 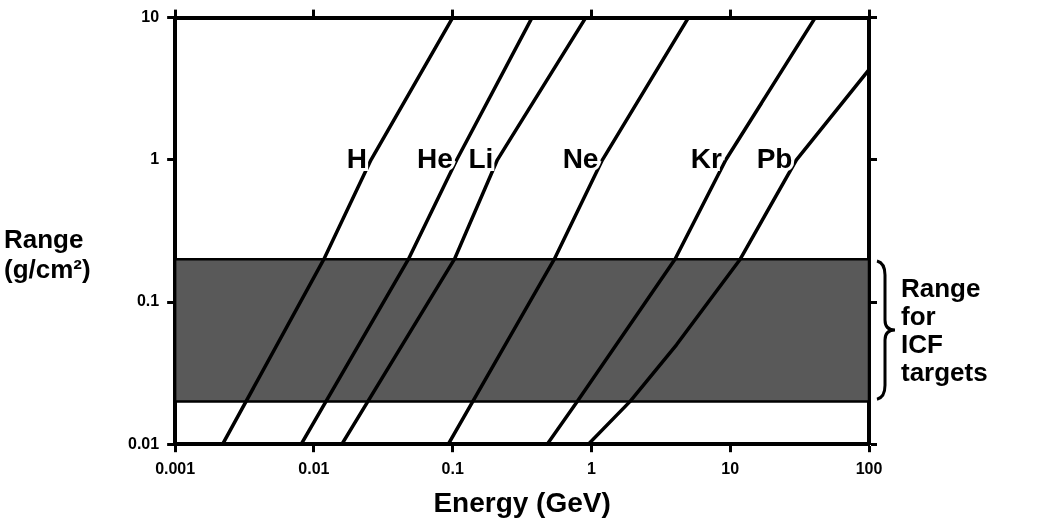 I want to click on x-tick-label: 10, so click(x=730, y=469).